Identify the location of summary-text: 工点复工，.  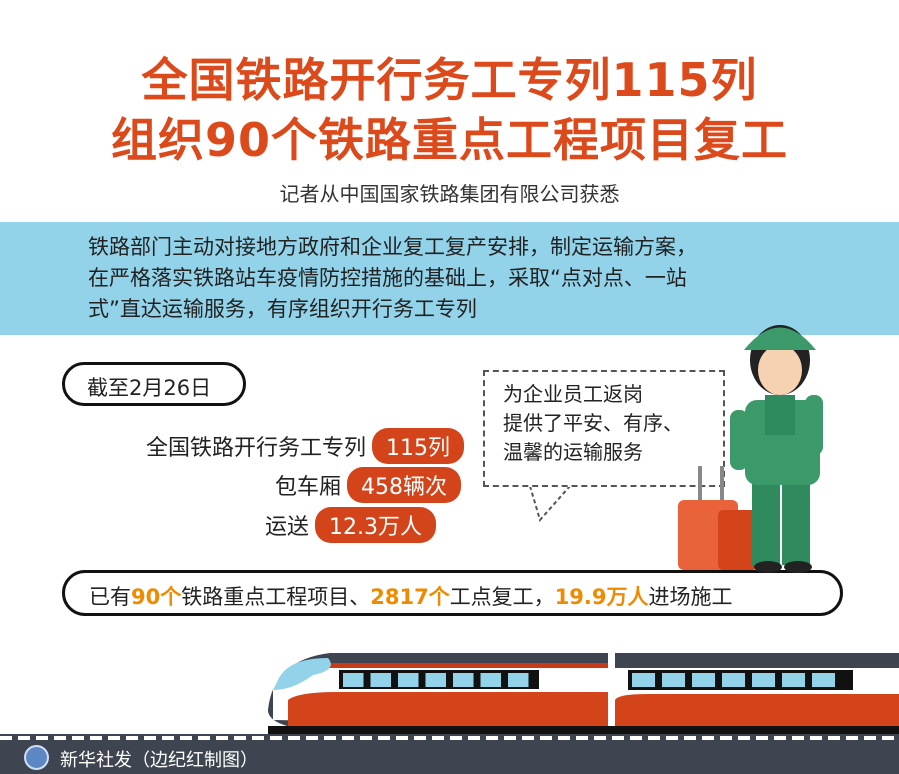
(502, 597).